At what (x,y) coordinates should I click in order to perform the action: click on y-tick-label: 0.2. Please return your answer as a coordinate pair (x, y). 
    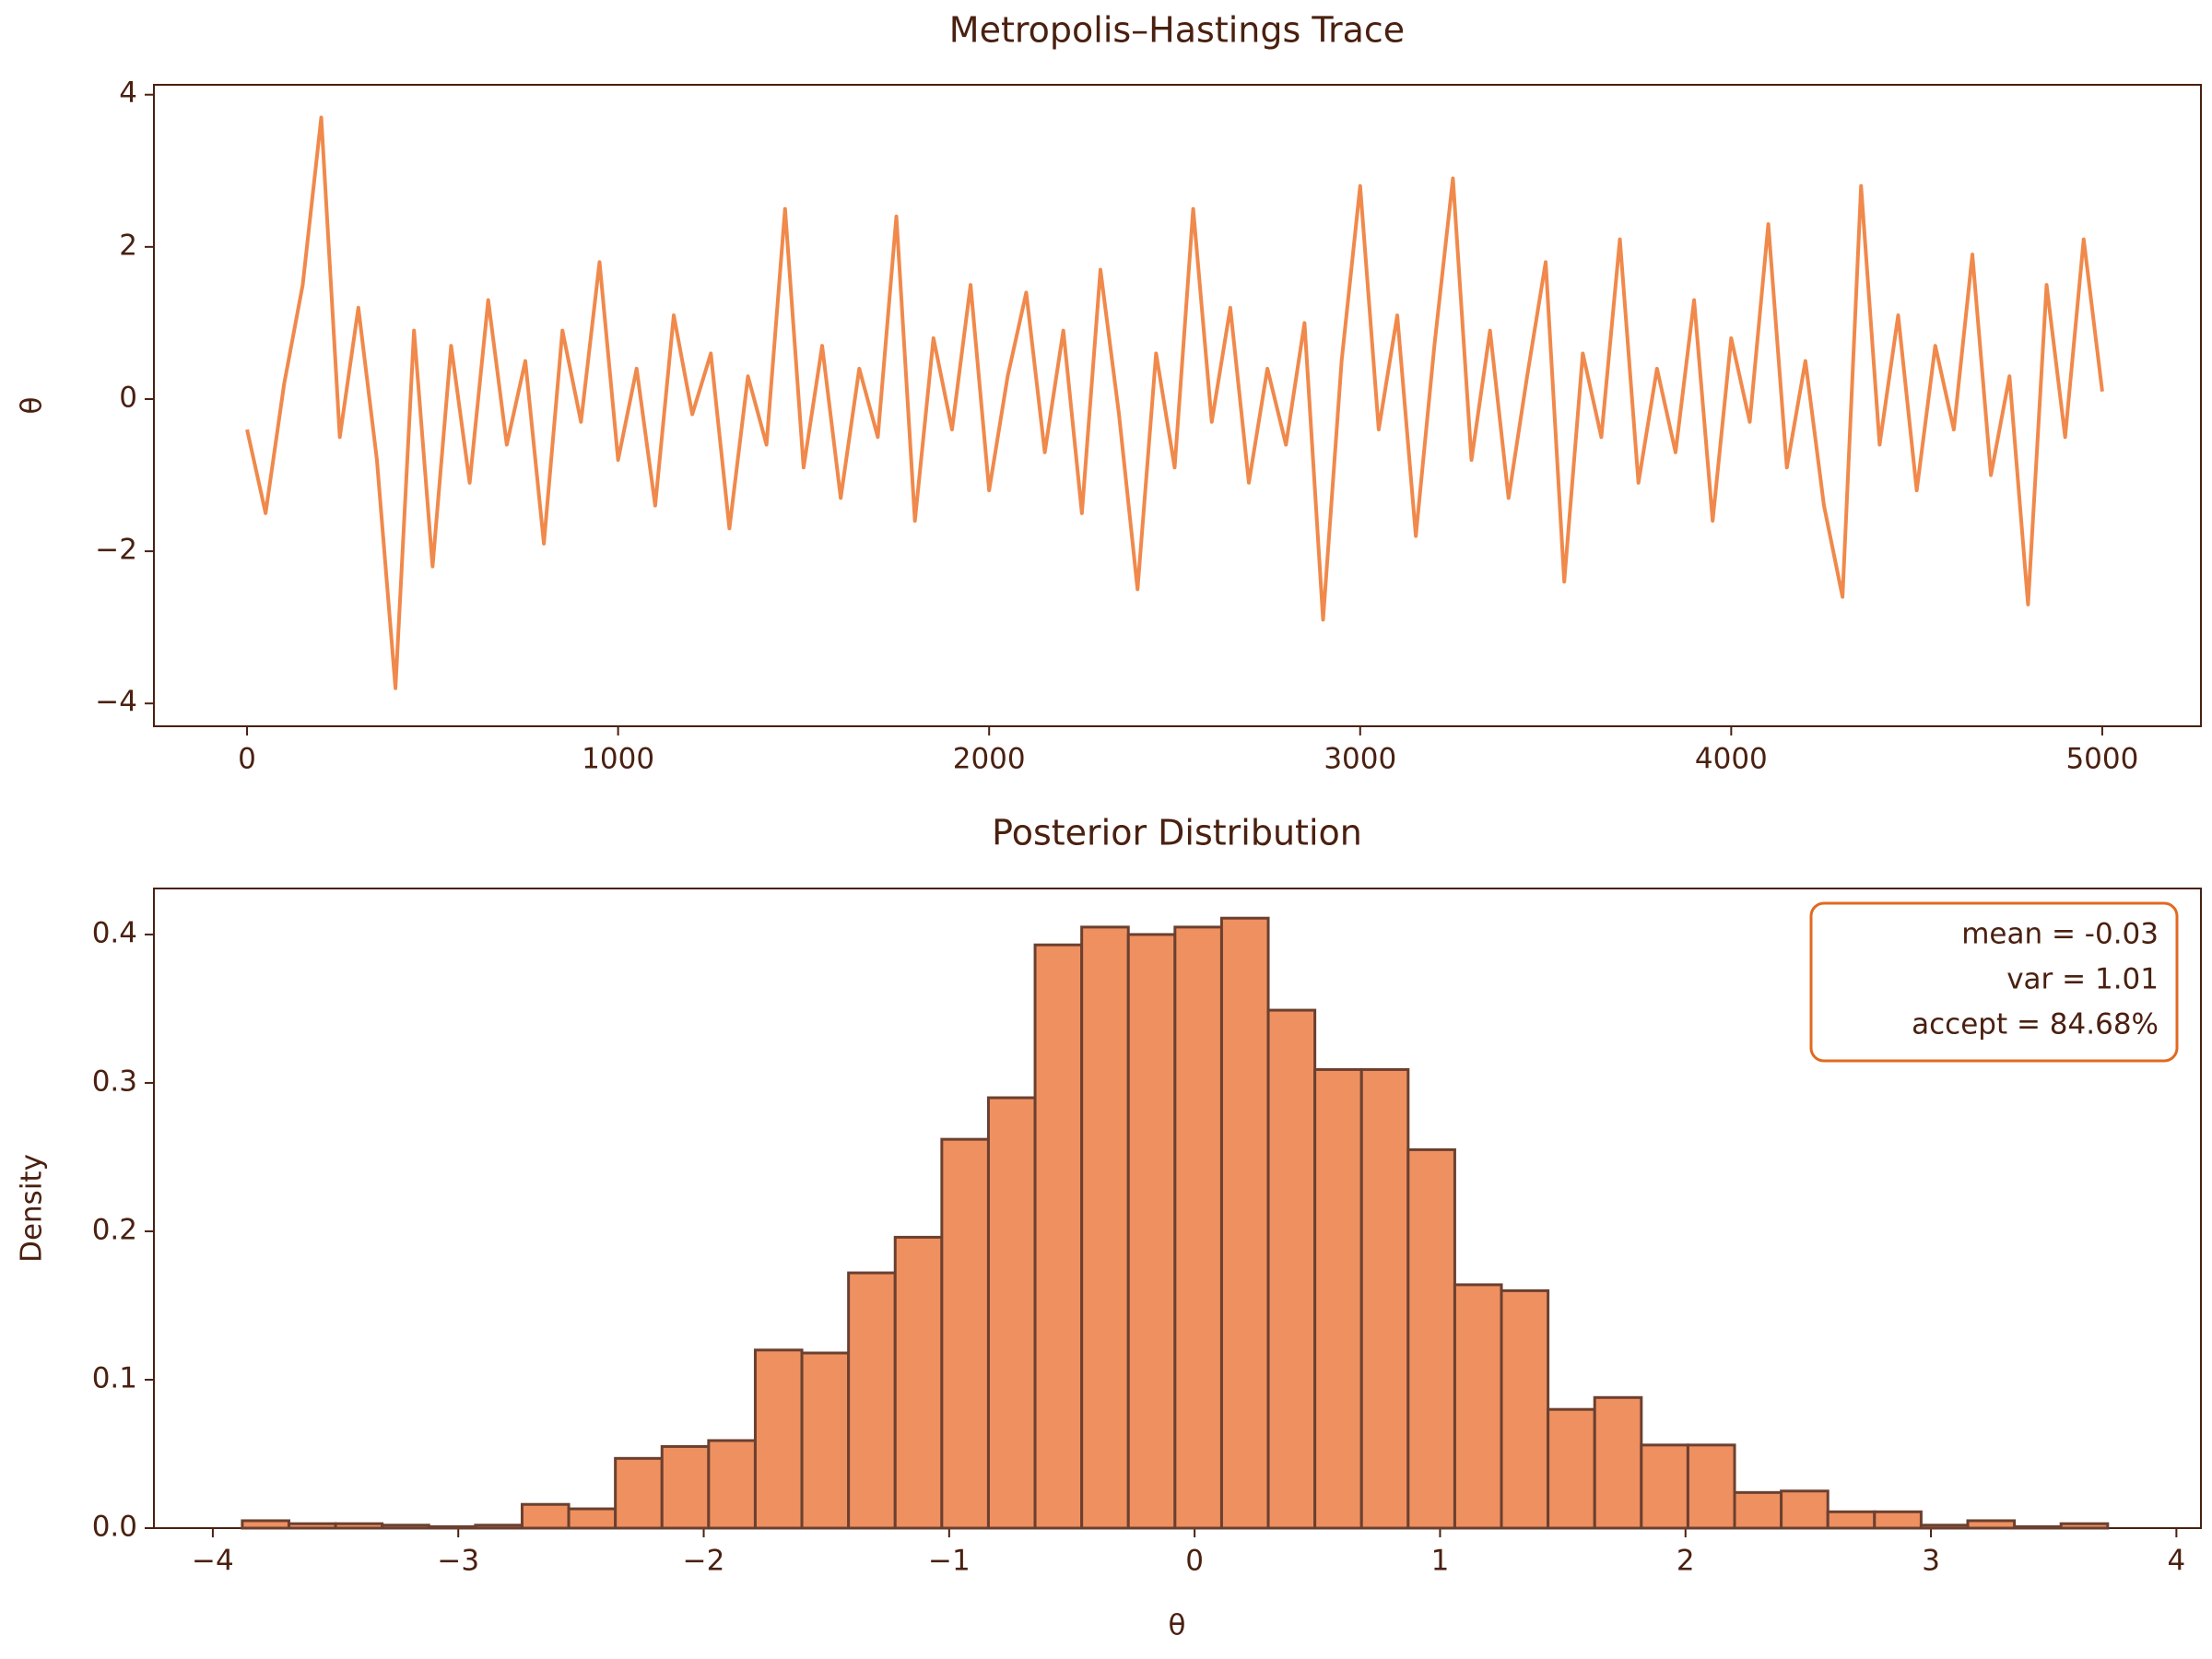
    Looking at the image, I should click on (114, 1229).